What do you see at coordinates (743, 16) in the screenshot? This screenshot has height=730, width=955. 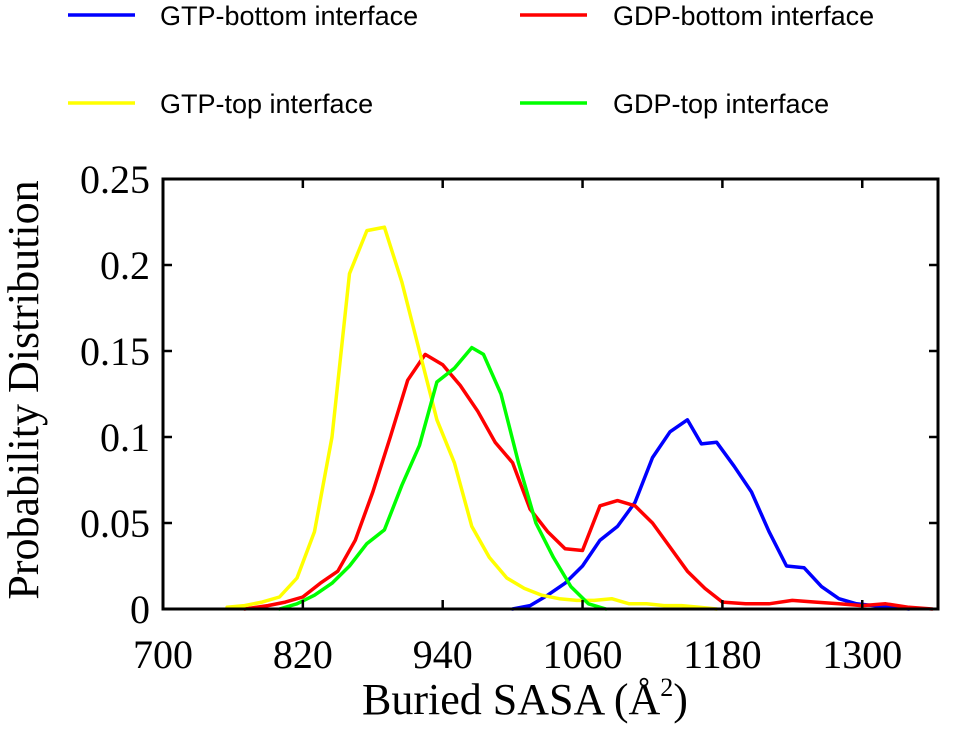 I see `legend-label-gdp-bottom: GDP-bottom interface` at bounding box center [743, 16].